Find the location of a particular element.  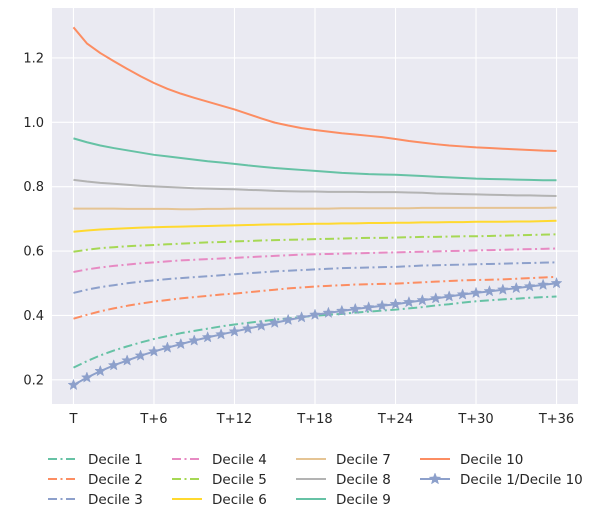

legend-entry-decile-10: Decile 10 is located at coordinates (471, 460).